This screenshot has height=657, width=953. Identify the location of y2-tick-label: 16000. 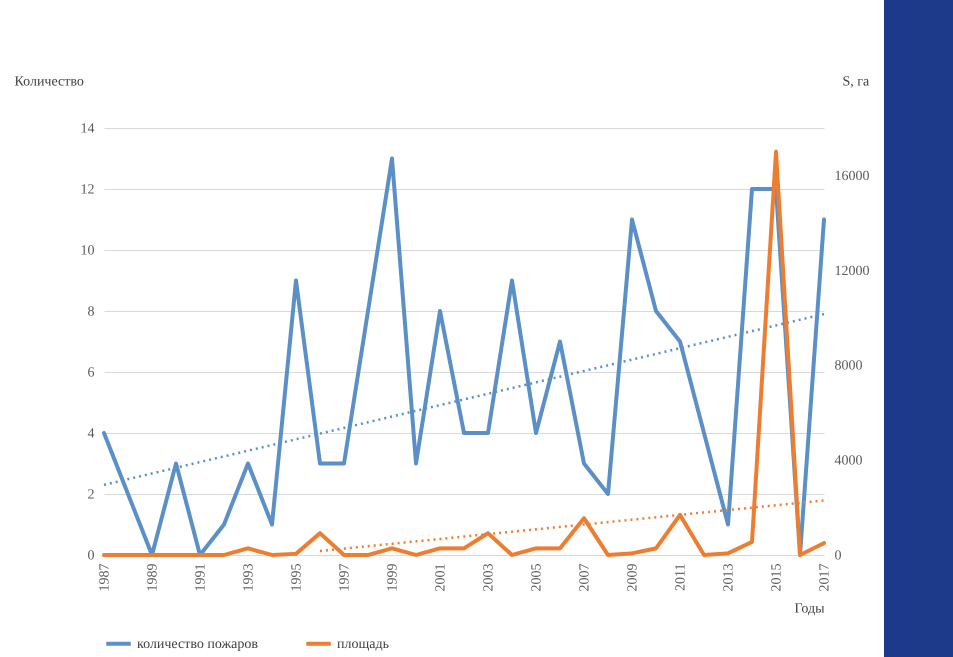
(852, 176).